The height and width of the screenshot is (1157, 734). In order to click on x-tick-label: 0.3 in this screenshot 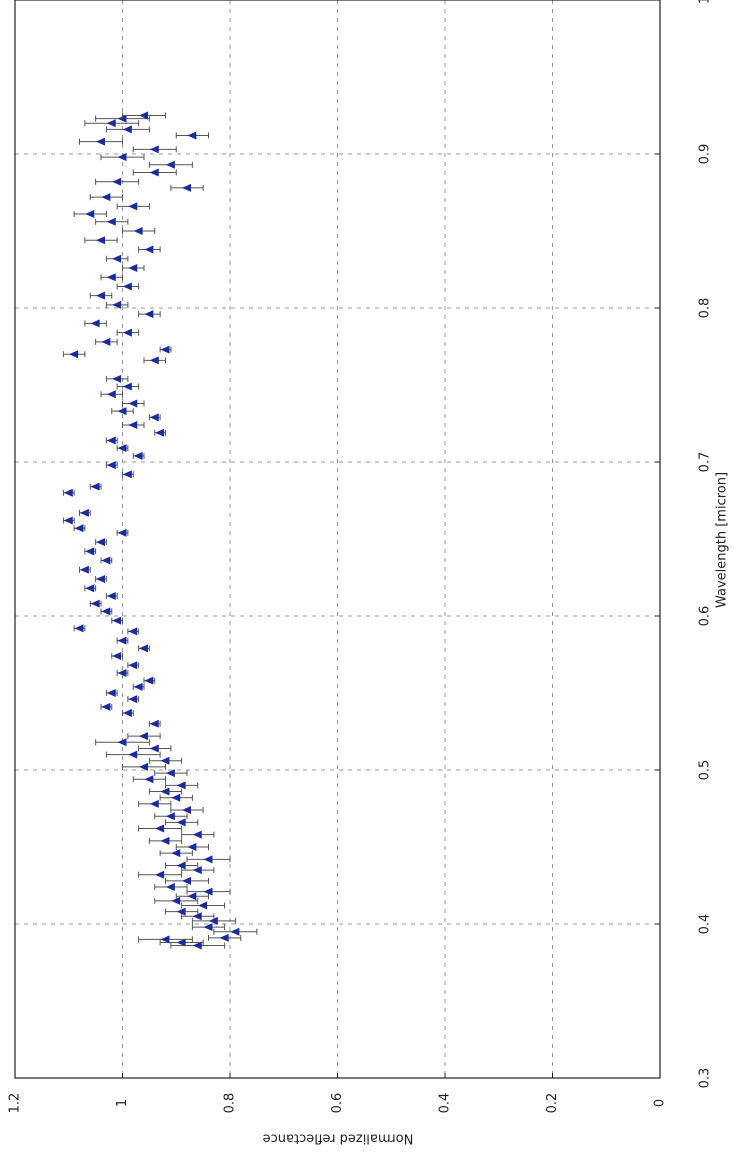, I will do `click(705, 1078)`.